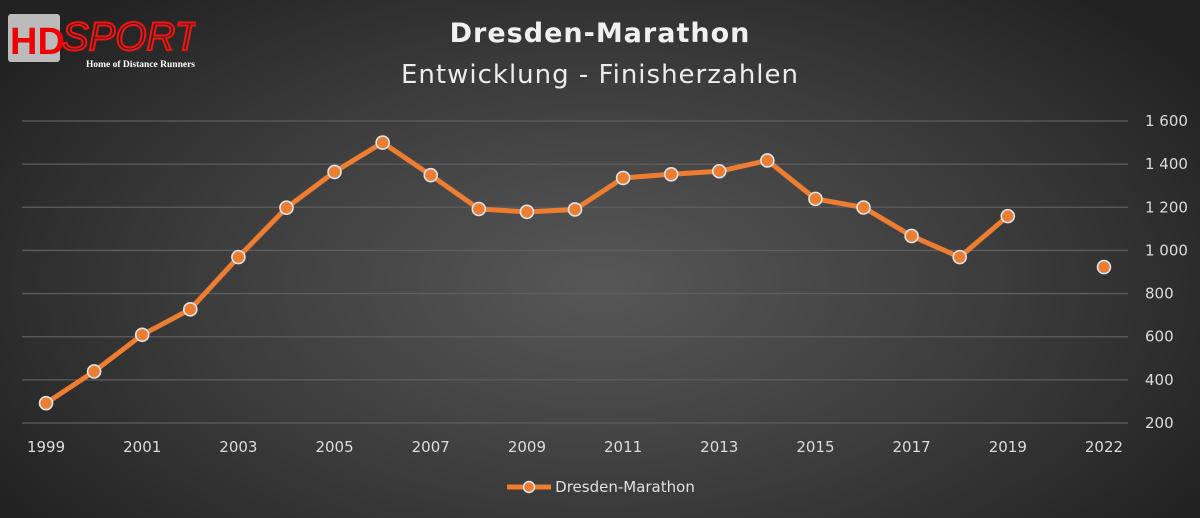 This screenshot has width=1200, height=518. What do you see at coordinates (912, 447) in the screenshot?
I see `x-tick-label: 2017` at bounding box center [912, 447].